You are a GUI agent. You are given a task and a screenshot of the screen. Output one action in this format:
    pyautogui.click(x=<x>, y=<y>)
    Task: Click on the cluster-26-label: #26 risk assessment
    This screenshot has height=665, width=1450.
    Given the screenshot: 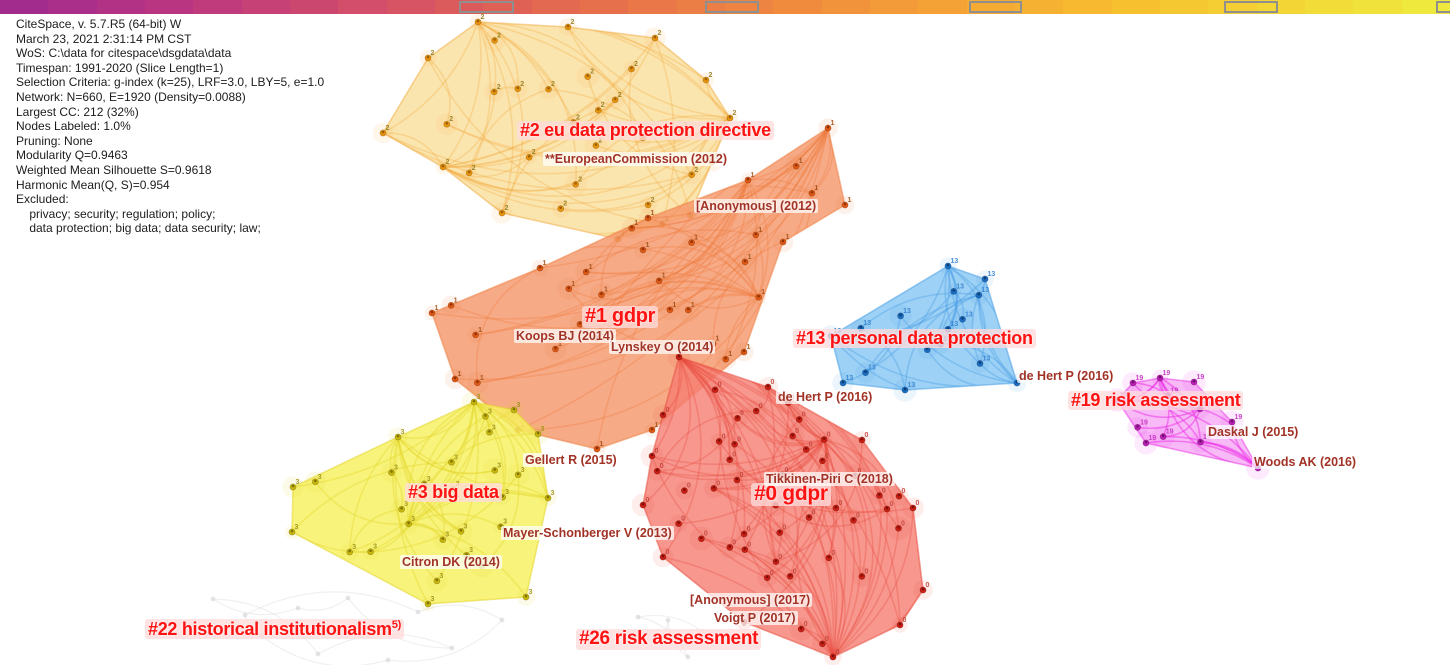 What is the action you would take?
    pyautogui.click(x=669, y=639)
    